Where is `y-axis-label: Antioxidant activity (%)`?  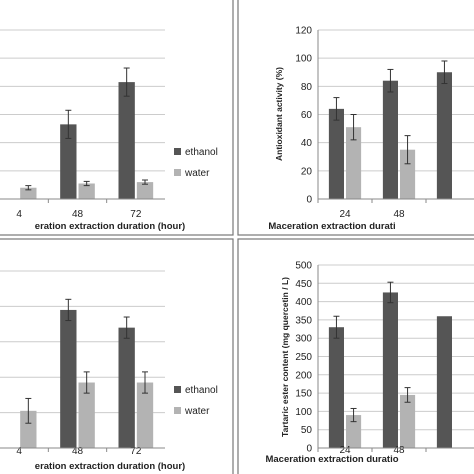
y-axis-label: Antioxidant activity (%) is located at coordinates (279, 114).